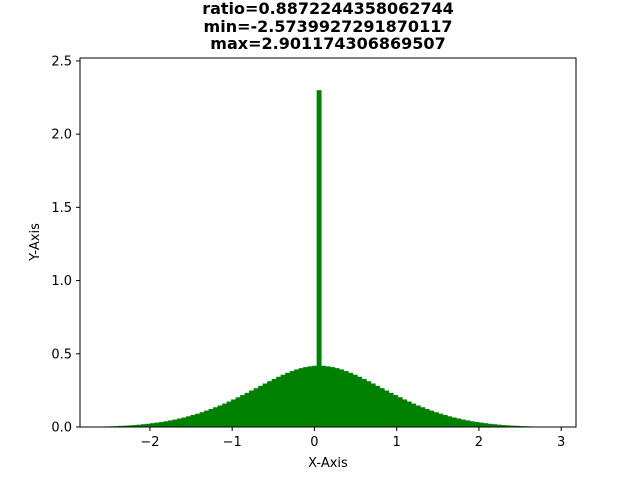 The width and height of the screenshot is (640, 480). Describe the element at coordinates (61, 354) in the screenshot. I see `y-tick-label: 0.5` at that location.